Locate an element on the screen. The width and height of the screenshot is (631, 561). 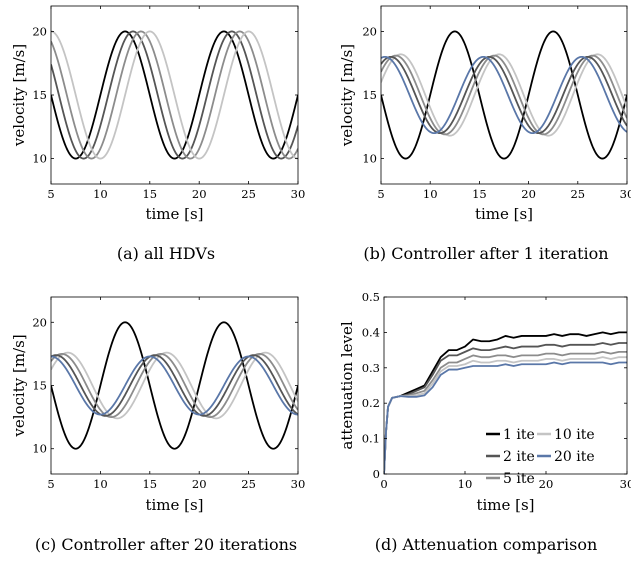
legend-label: 5 ite is located at coordinates (519, 479).